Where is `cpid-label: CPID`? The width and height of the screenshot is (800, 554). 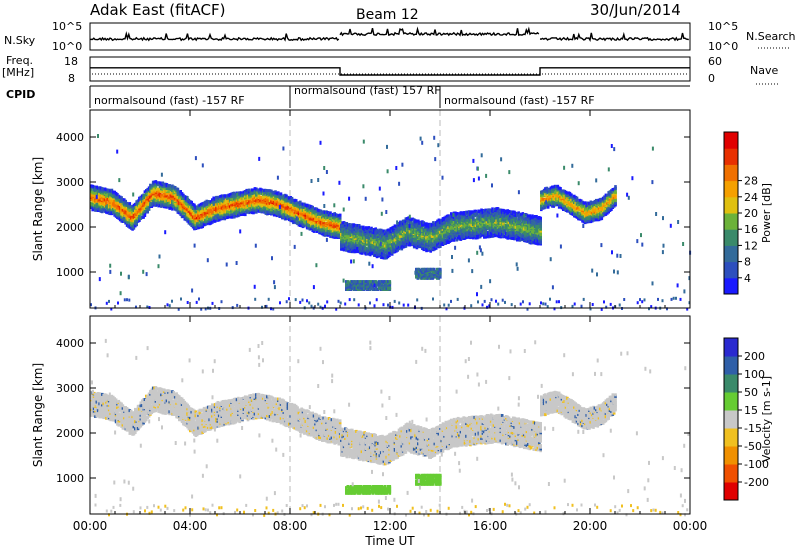 cpid-label: CPID is located at coordinates (20, 94).